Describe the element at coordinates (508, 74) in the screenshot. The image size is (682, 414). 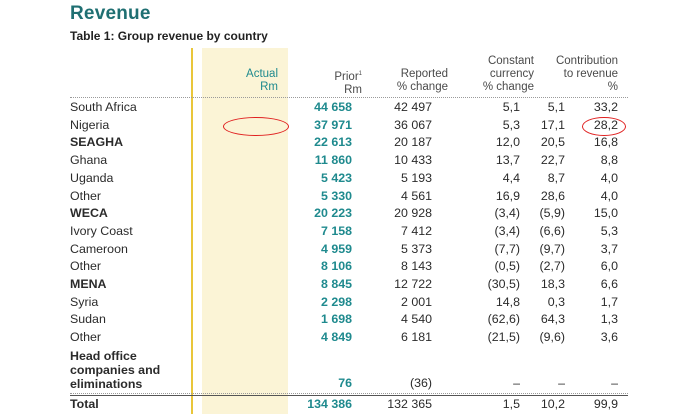
I see `header-constant-currency: Constant currency% change` at that location.